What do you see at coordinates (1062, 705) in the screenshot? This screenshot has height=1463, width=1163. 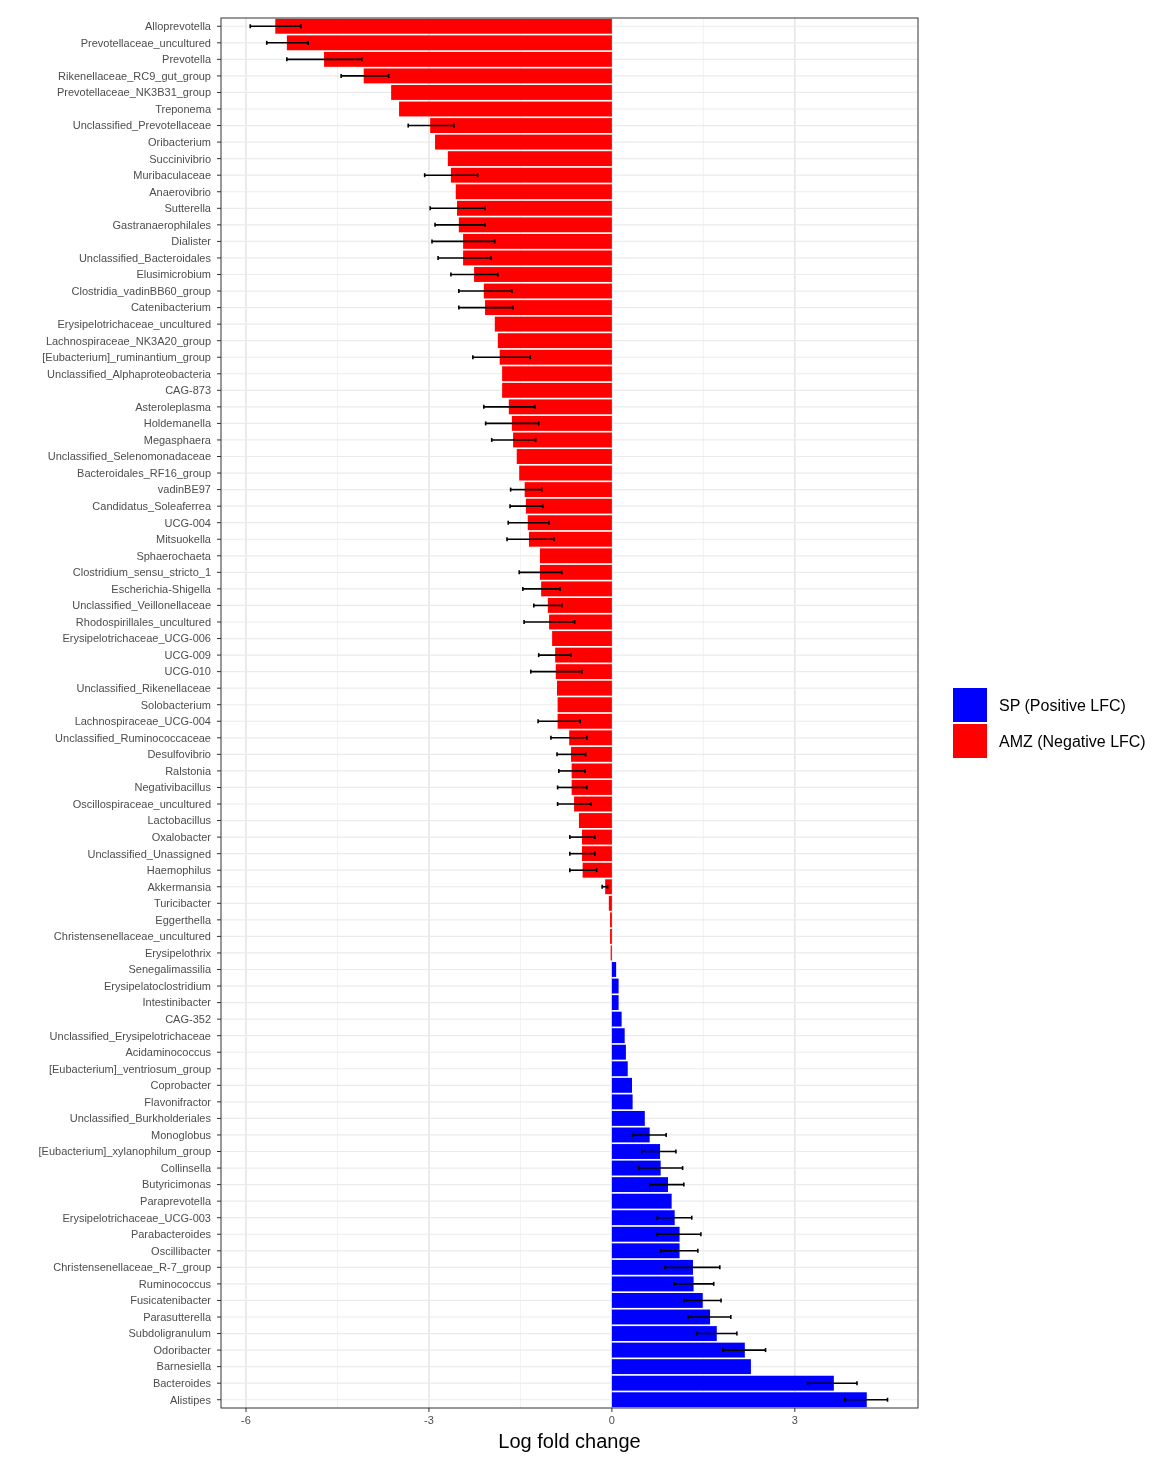 I see `legend-label: SP (Positive LFC)` at bounding box center [1062, 705].